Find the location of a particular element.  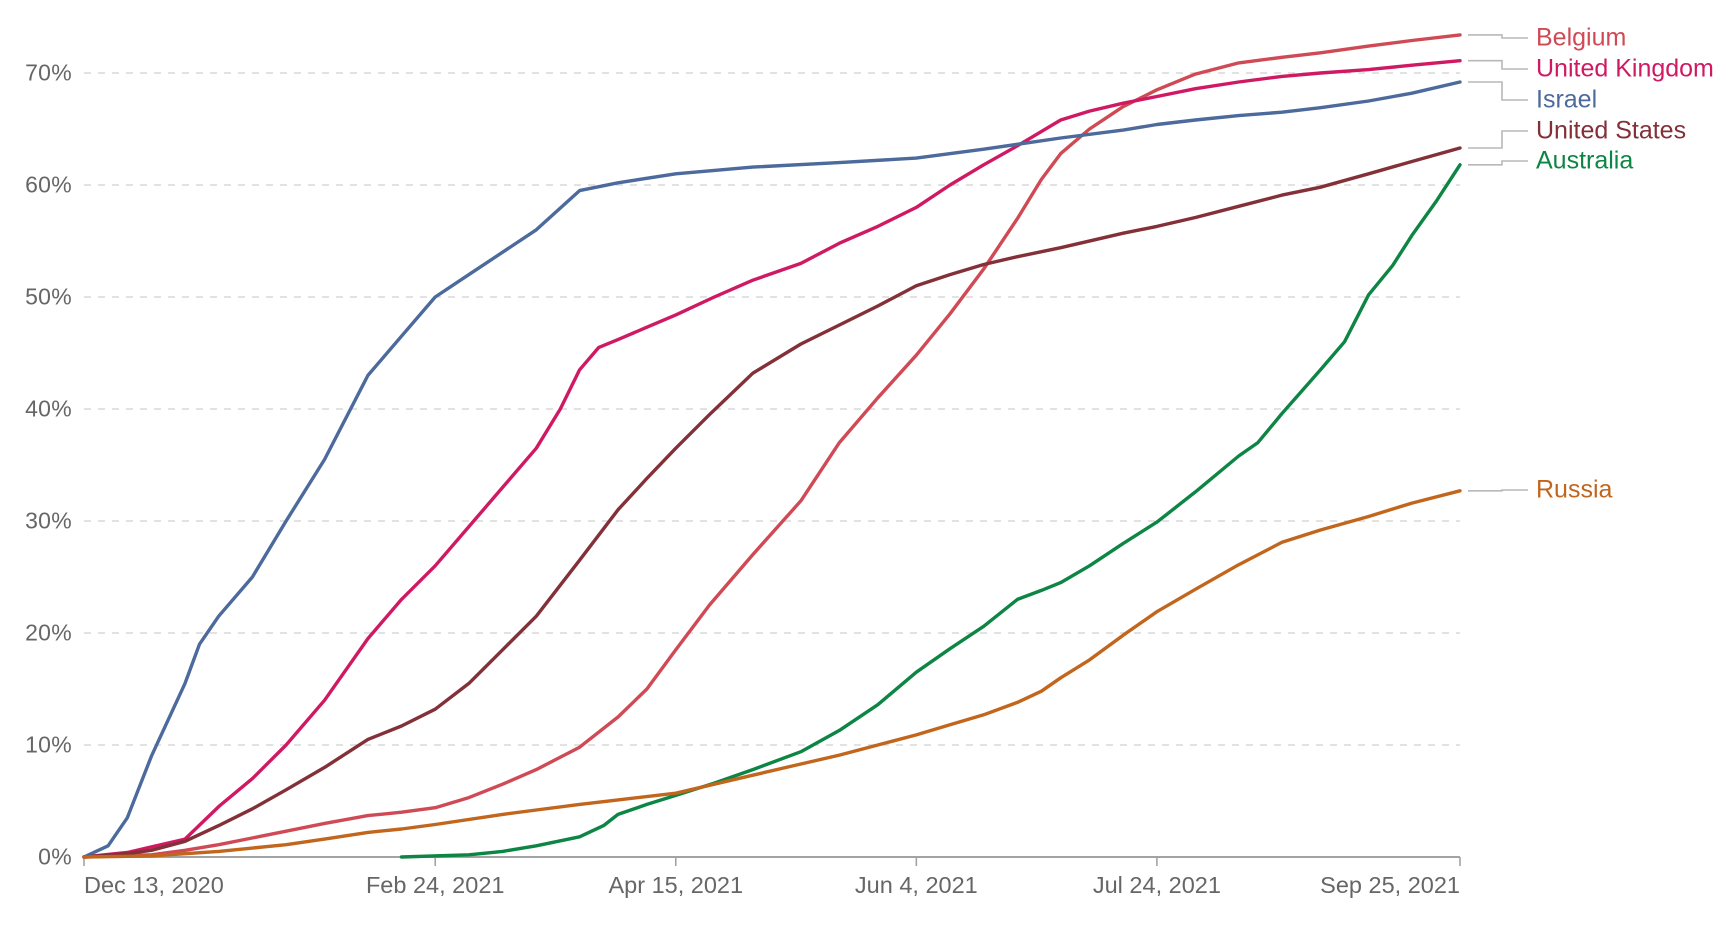

y-tick-label: 20% is located at coordinates (48, 632).